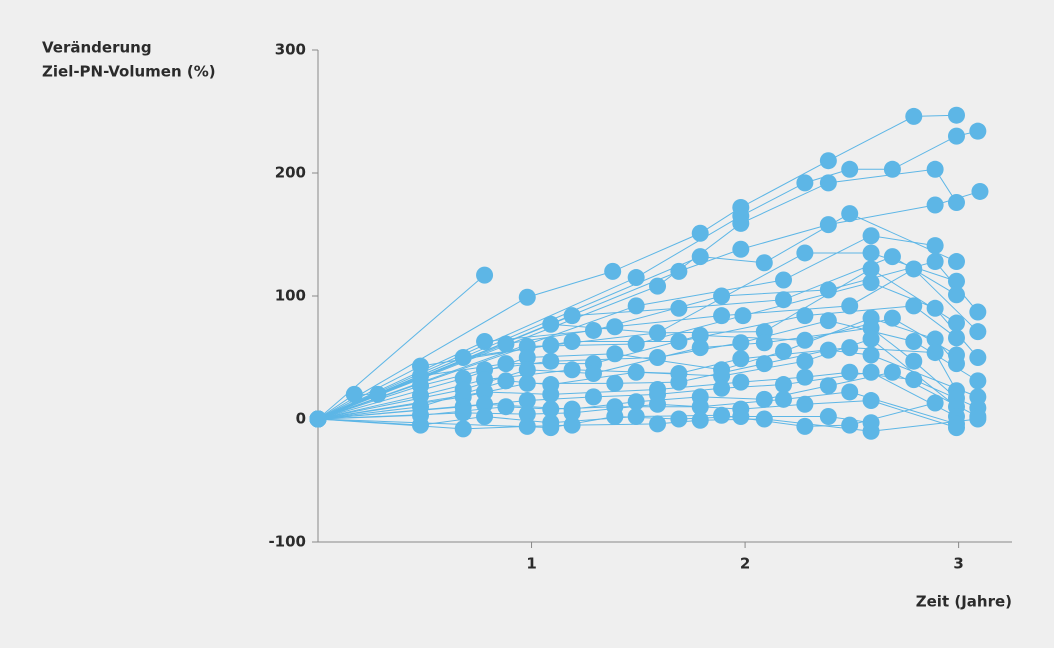  Describe the element at coordinates (745, 564) in the screenshot. I see `x-tick-label: 2` at that location.